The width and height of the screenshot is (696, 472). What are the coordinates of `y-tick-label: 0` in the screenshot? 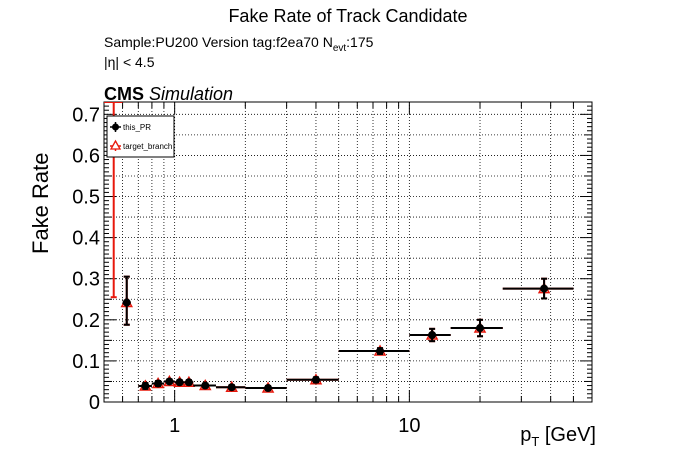 It's located at (94, 403).